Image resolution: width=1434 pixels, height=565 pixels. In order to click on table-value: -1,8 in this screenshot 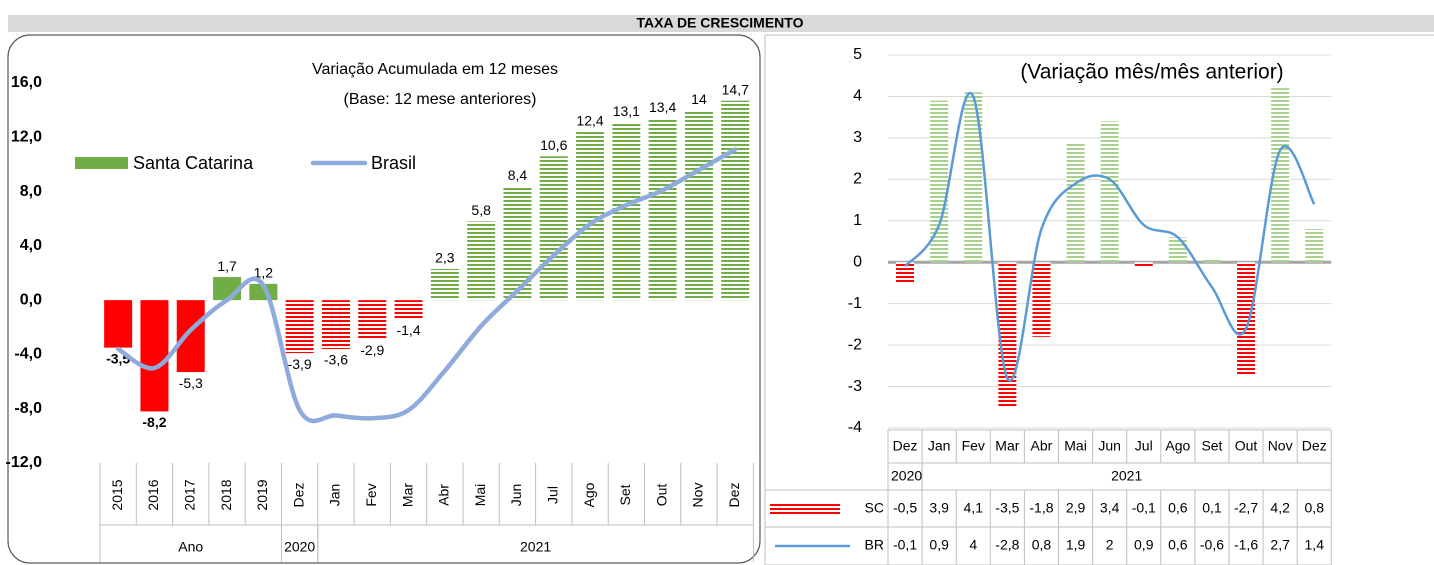, I will do `click(1041, 508)`.